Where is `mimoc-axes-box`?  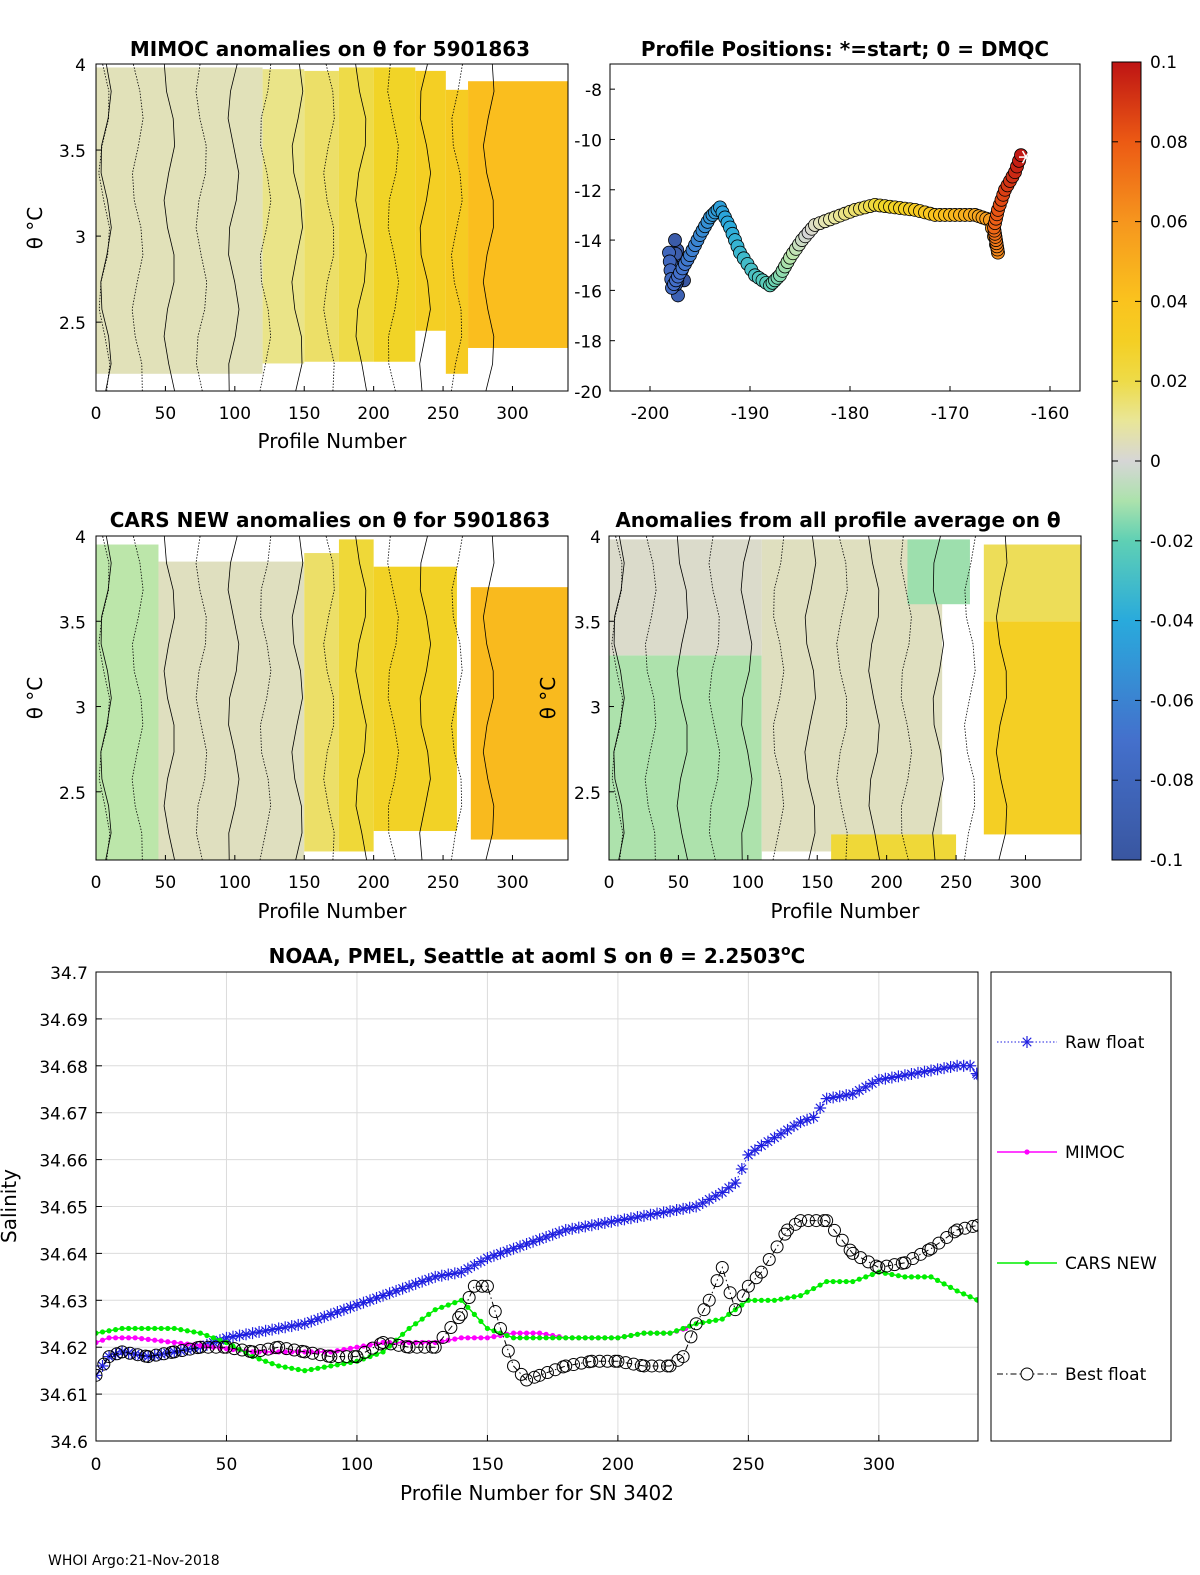
mimoc-axes-box is located at coordinates (332, 227).